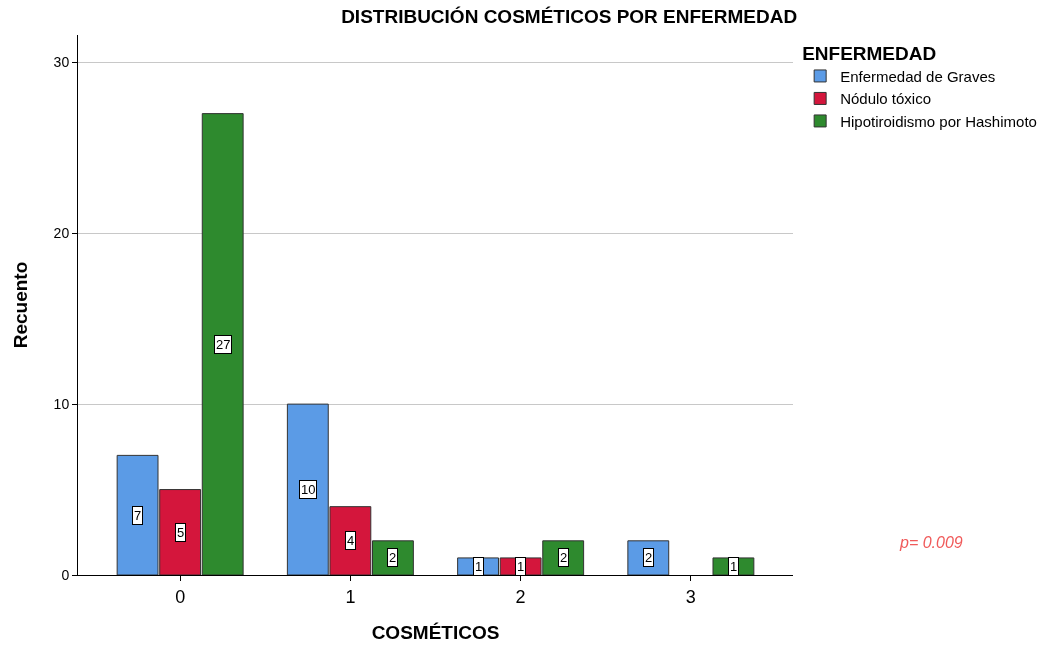  I want to click on x-axis-title: COSMÉTICOS, so click(435, 633).